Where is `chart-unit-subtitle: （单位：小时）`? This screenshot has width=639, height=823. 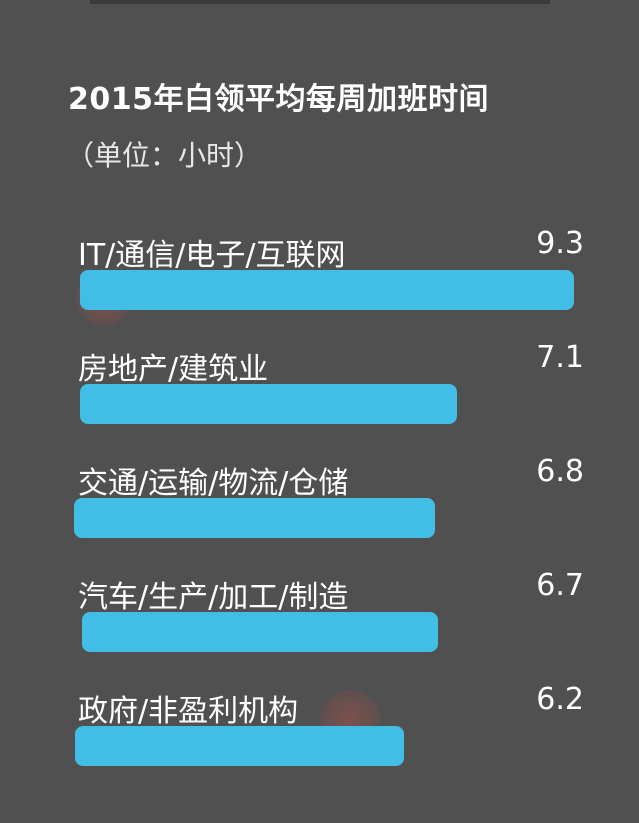
chart-unit-subtitle: （单位：小时） is located at coordinates (164, 155).